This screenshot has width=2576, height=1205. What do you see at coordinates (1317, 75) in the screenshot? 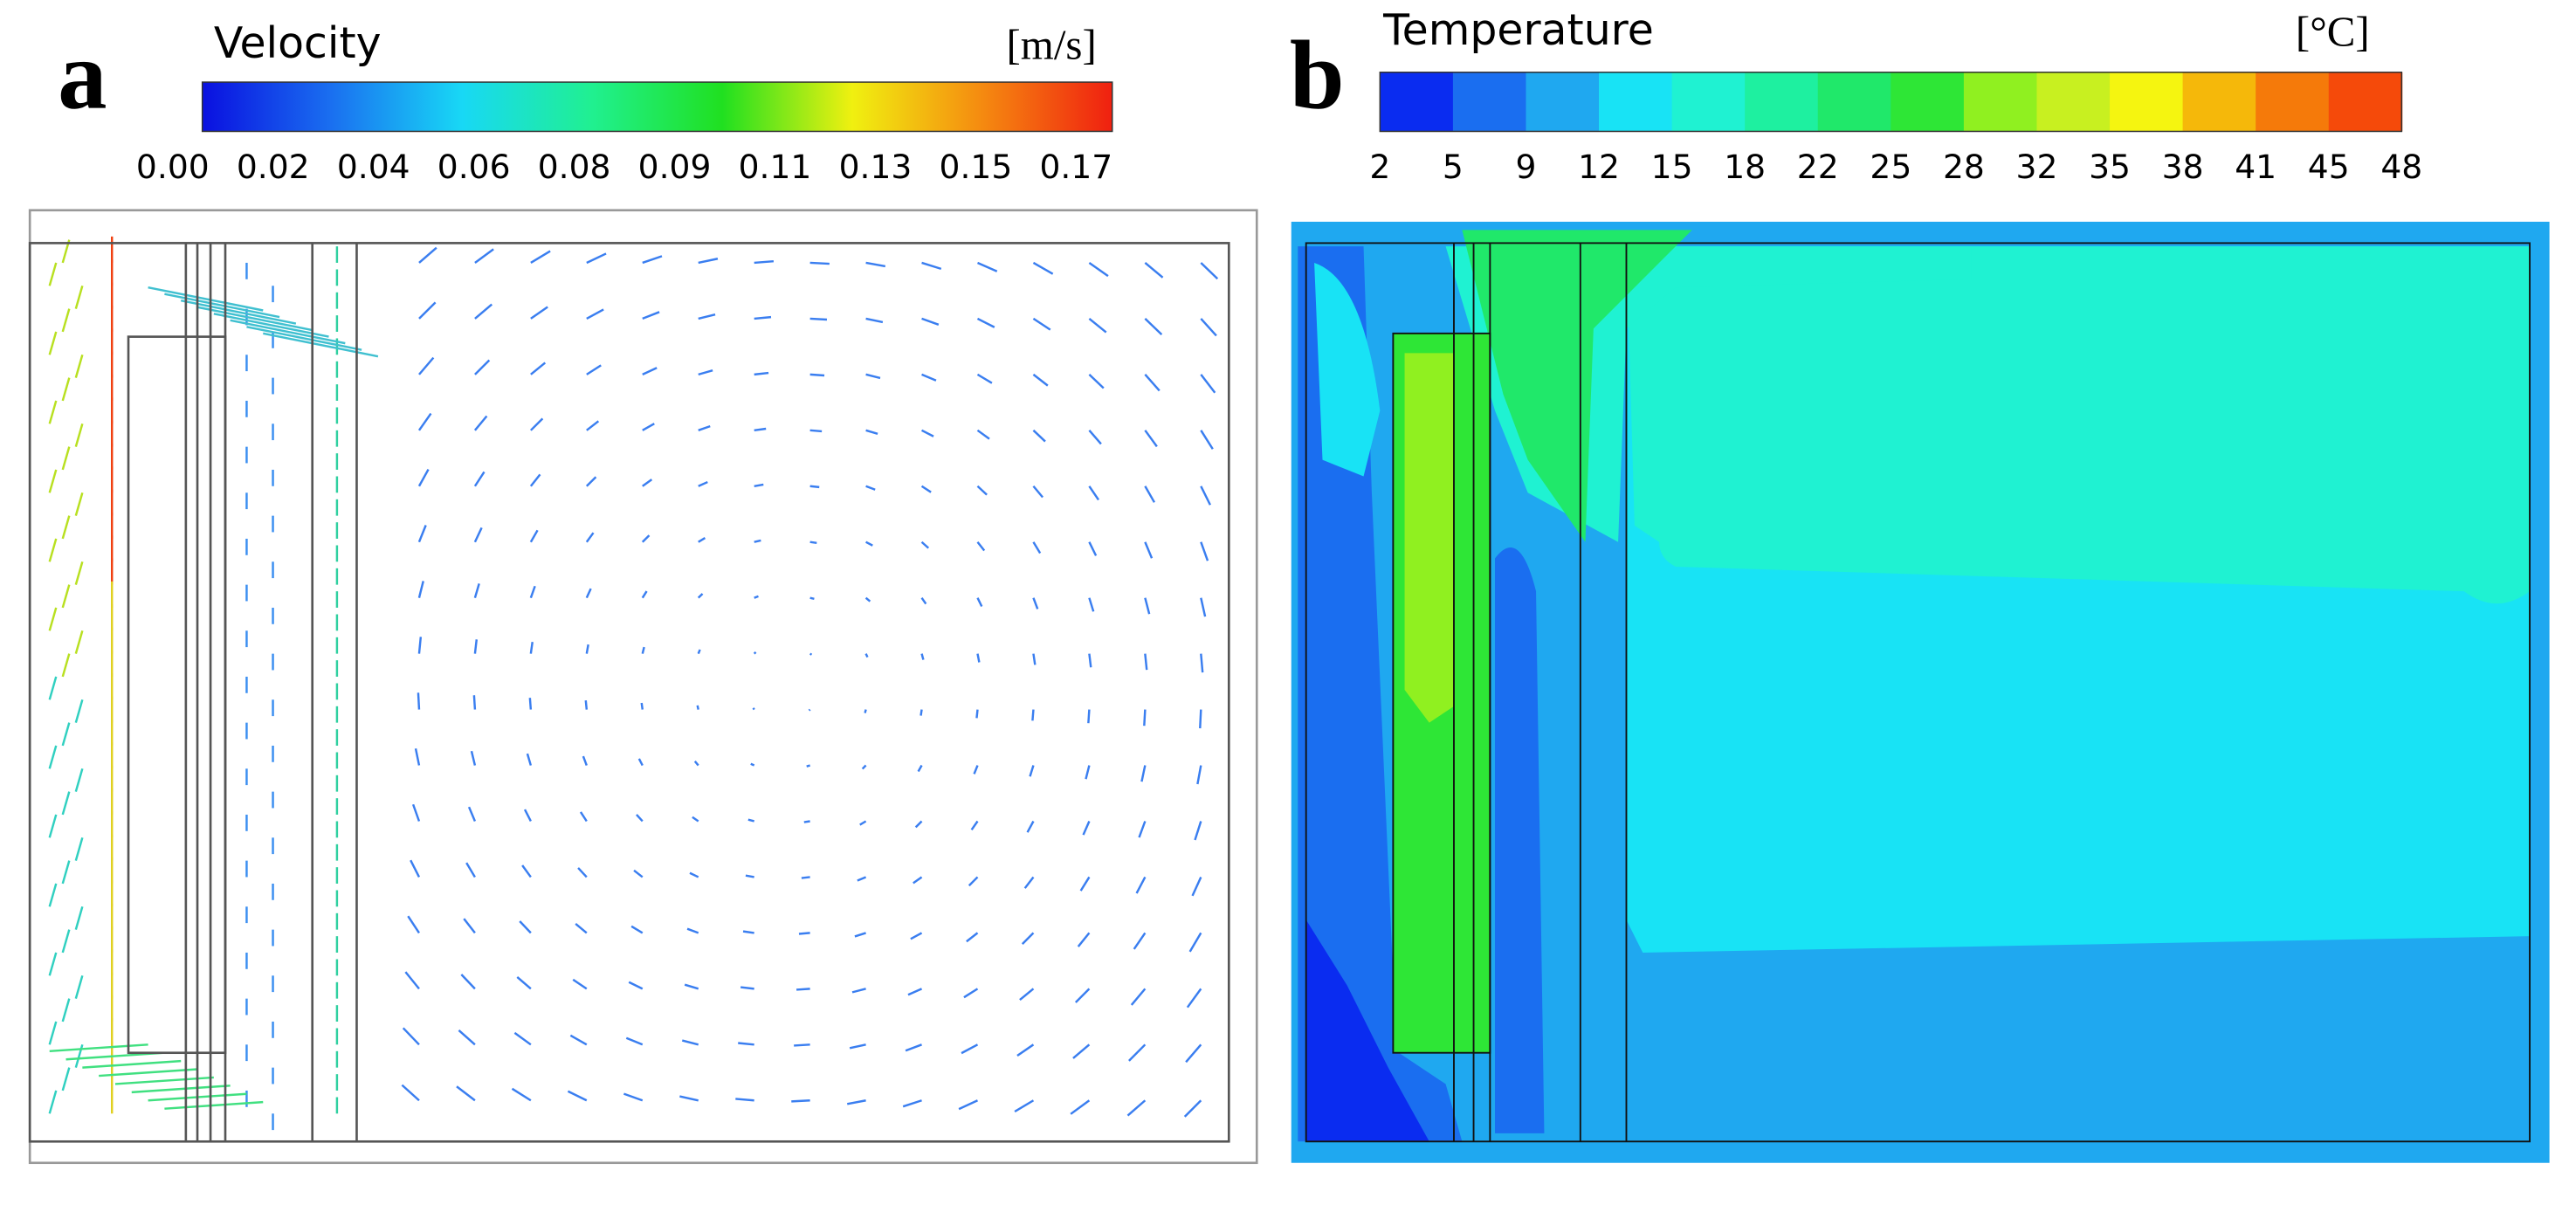
I see `panel-label: b` at bounding box center [1317, 75].